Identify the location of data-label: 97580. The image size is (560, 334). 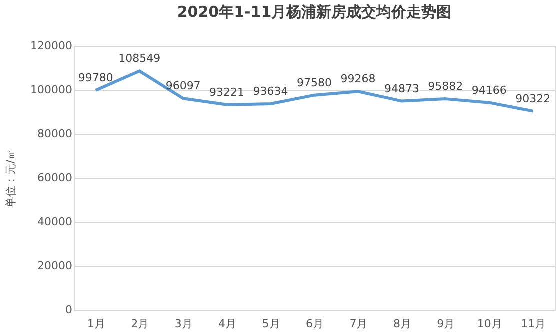
(314, 83).